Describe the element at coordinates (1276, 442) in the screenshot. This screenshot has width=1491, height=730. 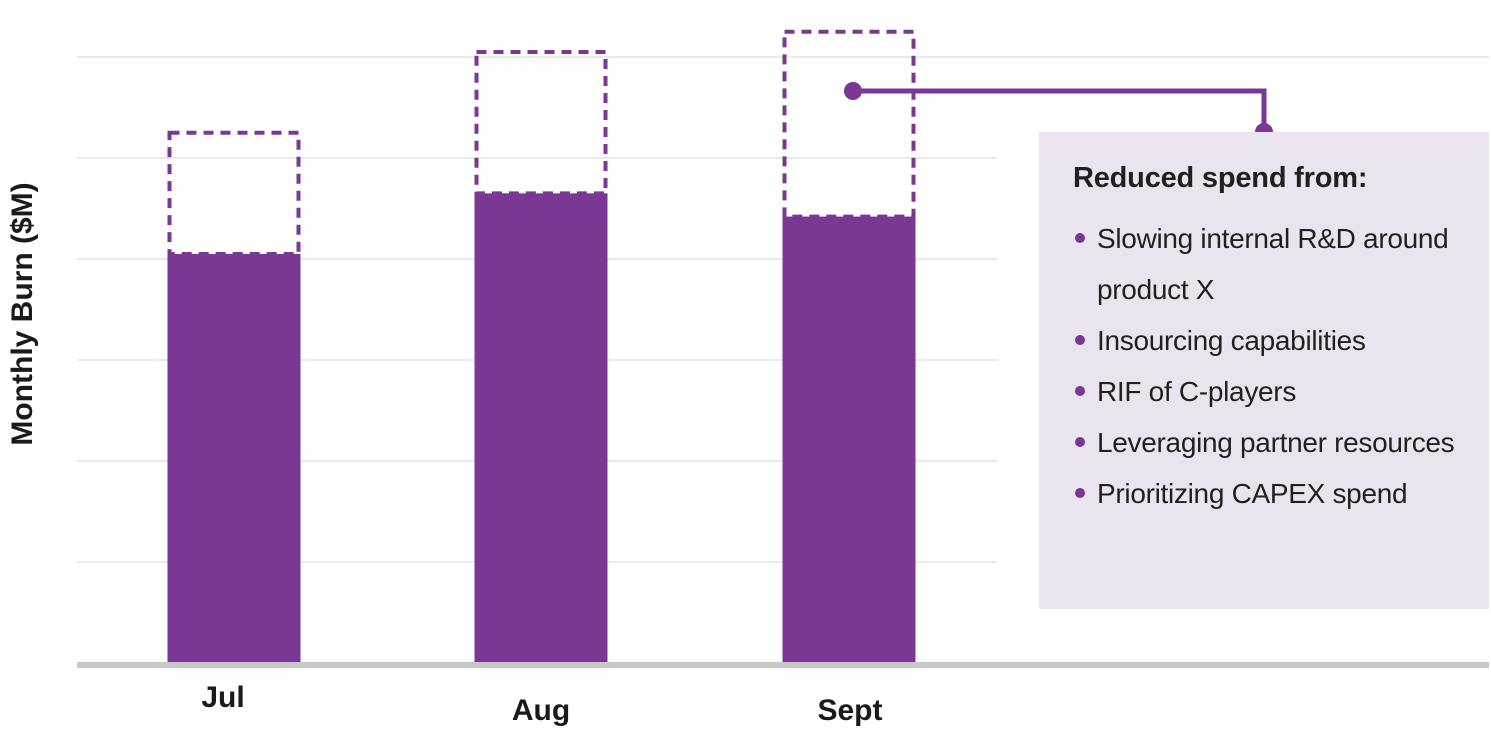
I see `callout-item-text: Leveraging partner resources` at that location.